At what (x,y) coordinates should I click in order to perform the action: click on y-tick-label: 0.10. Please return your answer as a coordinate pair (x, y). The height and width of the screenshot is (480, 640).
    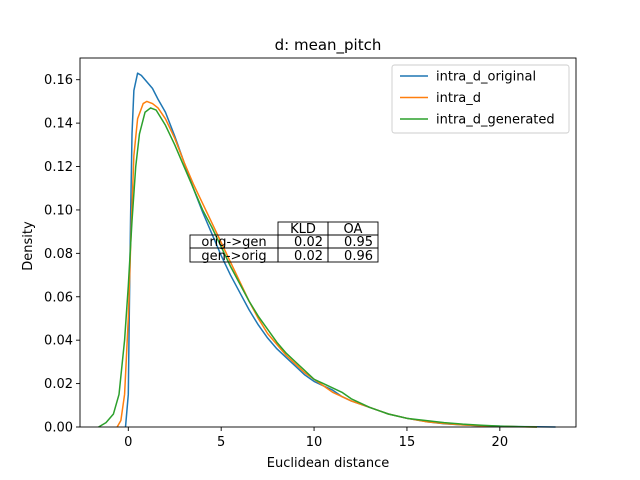
    Looking at the image, I should click on (58, 210).